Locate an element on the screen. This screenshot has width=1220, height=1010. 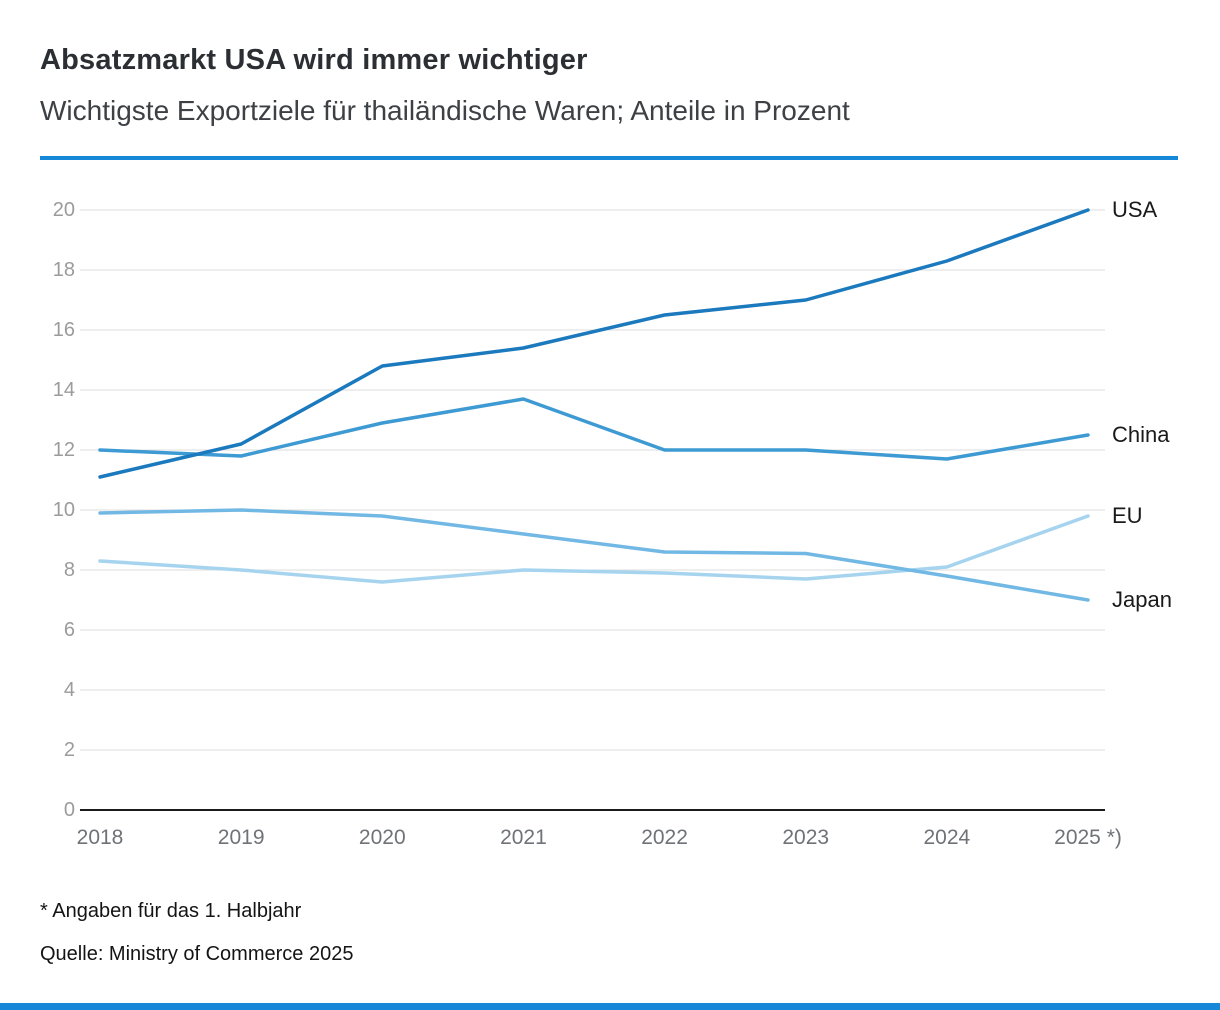
y-tick-label: 6 is located at coordinates (69, 630).